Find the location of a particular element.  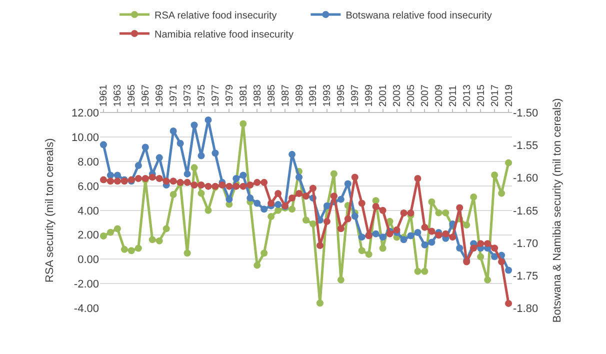

legend-label: Namibia relative food insecurity is located at coordinates (224, 34).